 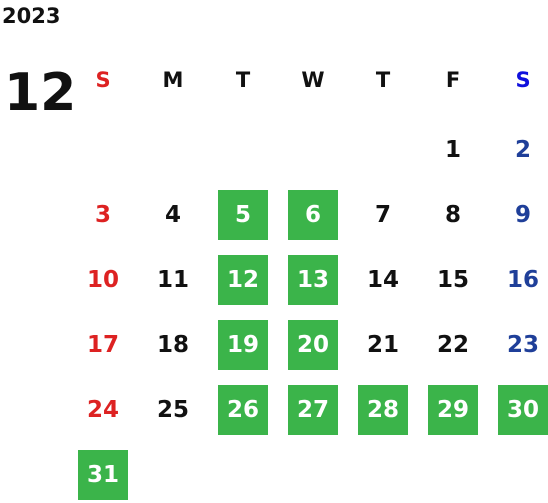 I want to click on day: 11, so click(x=172, y=280).